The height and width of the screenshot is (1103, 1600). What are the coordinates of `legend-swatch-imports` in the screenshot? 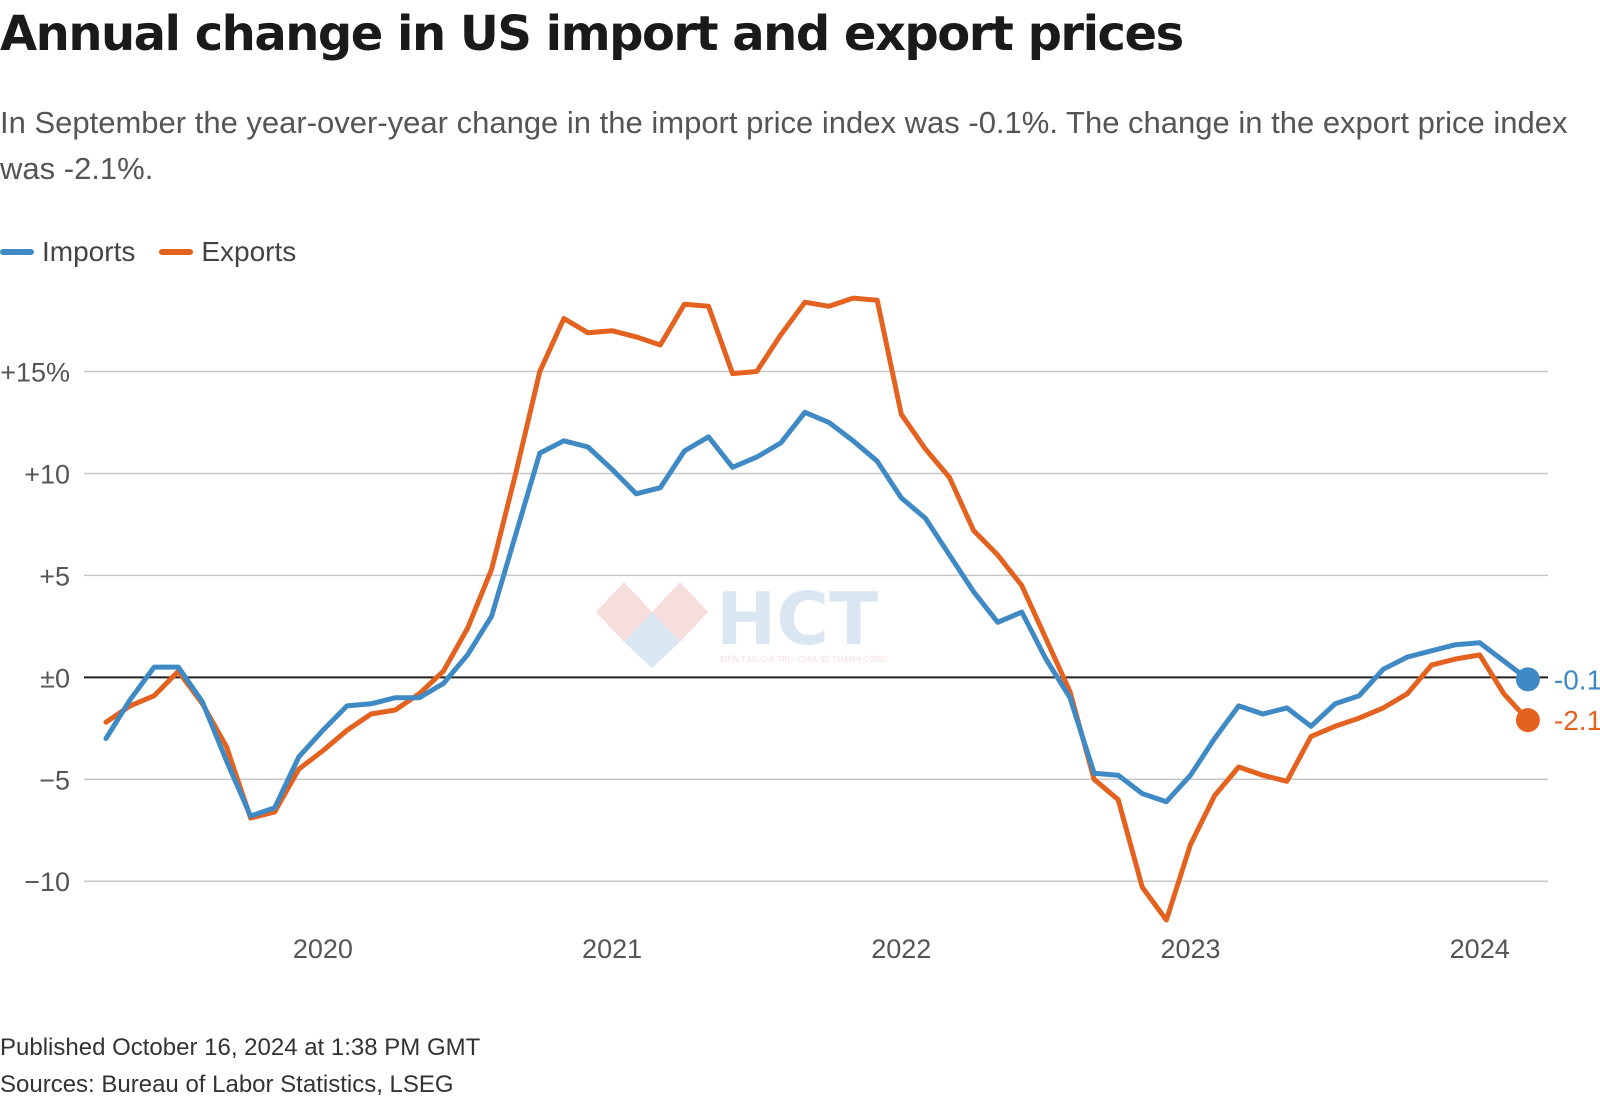 It's located at (17, 252).